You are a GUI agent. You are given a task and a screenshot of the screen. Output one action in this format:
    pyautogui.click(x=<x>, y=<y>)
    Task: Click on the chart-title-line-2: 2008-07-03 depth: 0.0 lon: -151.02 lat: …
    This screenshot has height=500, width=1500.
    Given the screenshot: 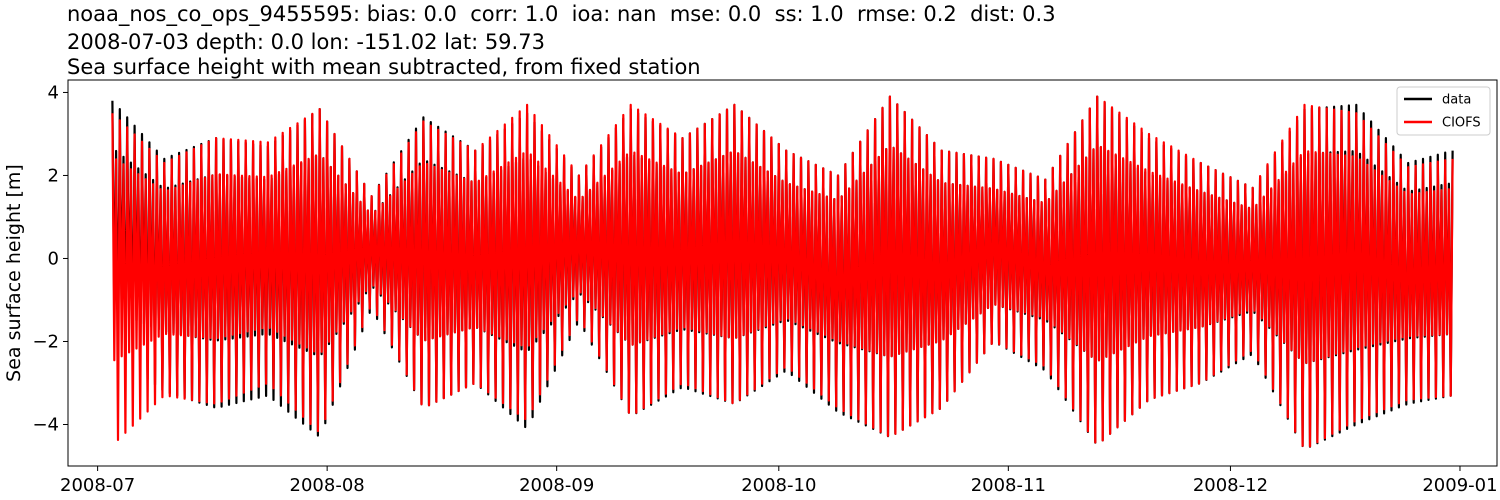 What is the action you would take?
    pyautogui.click(x=306, y=42)
    